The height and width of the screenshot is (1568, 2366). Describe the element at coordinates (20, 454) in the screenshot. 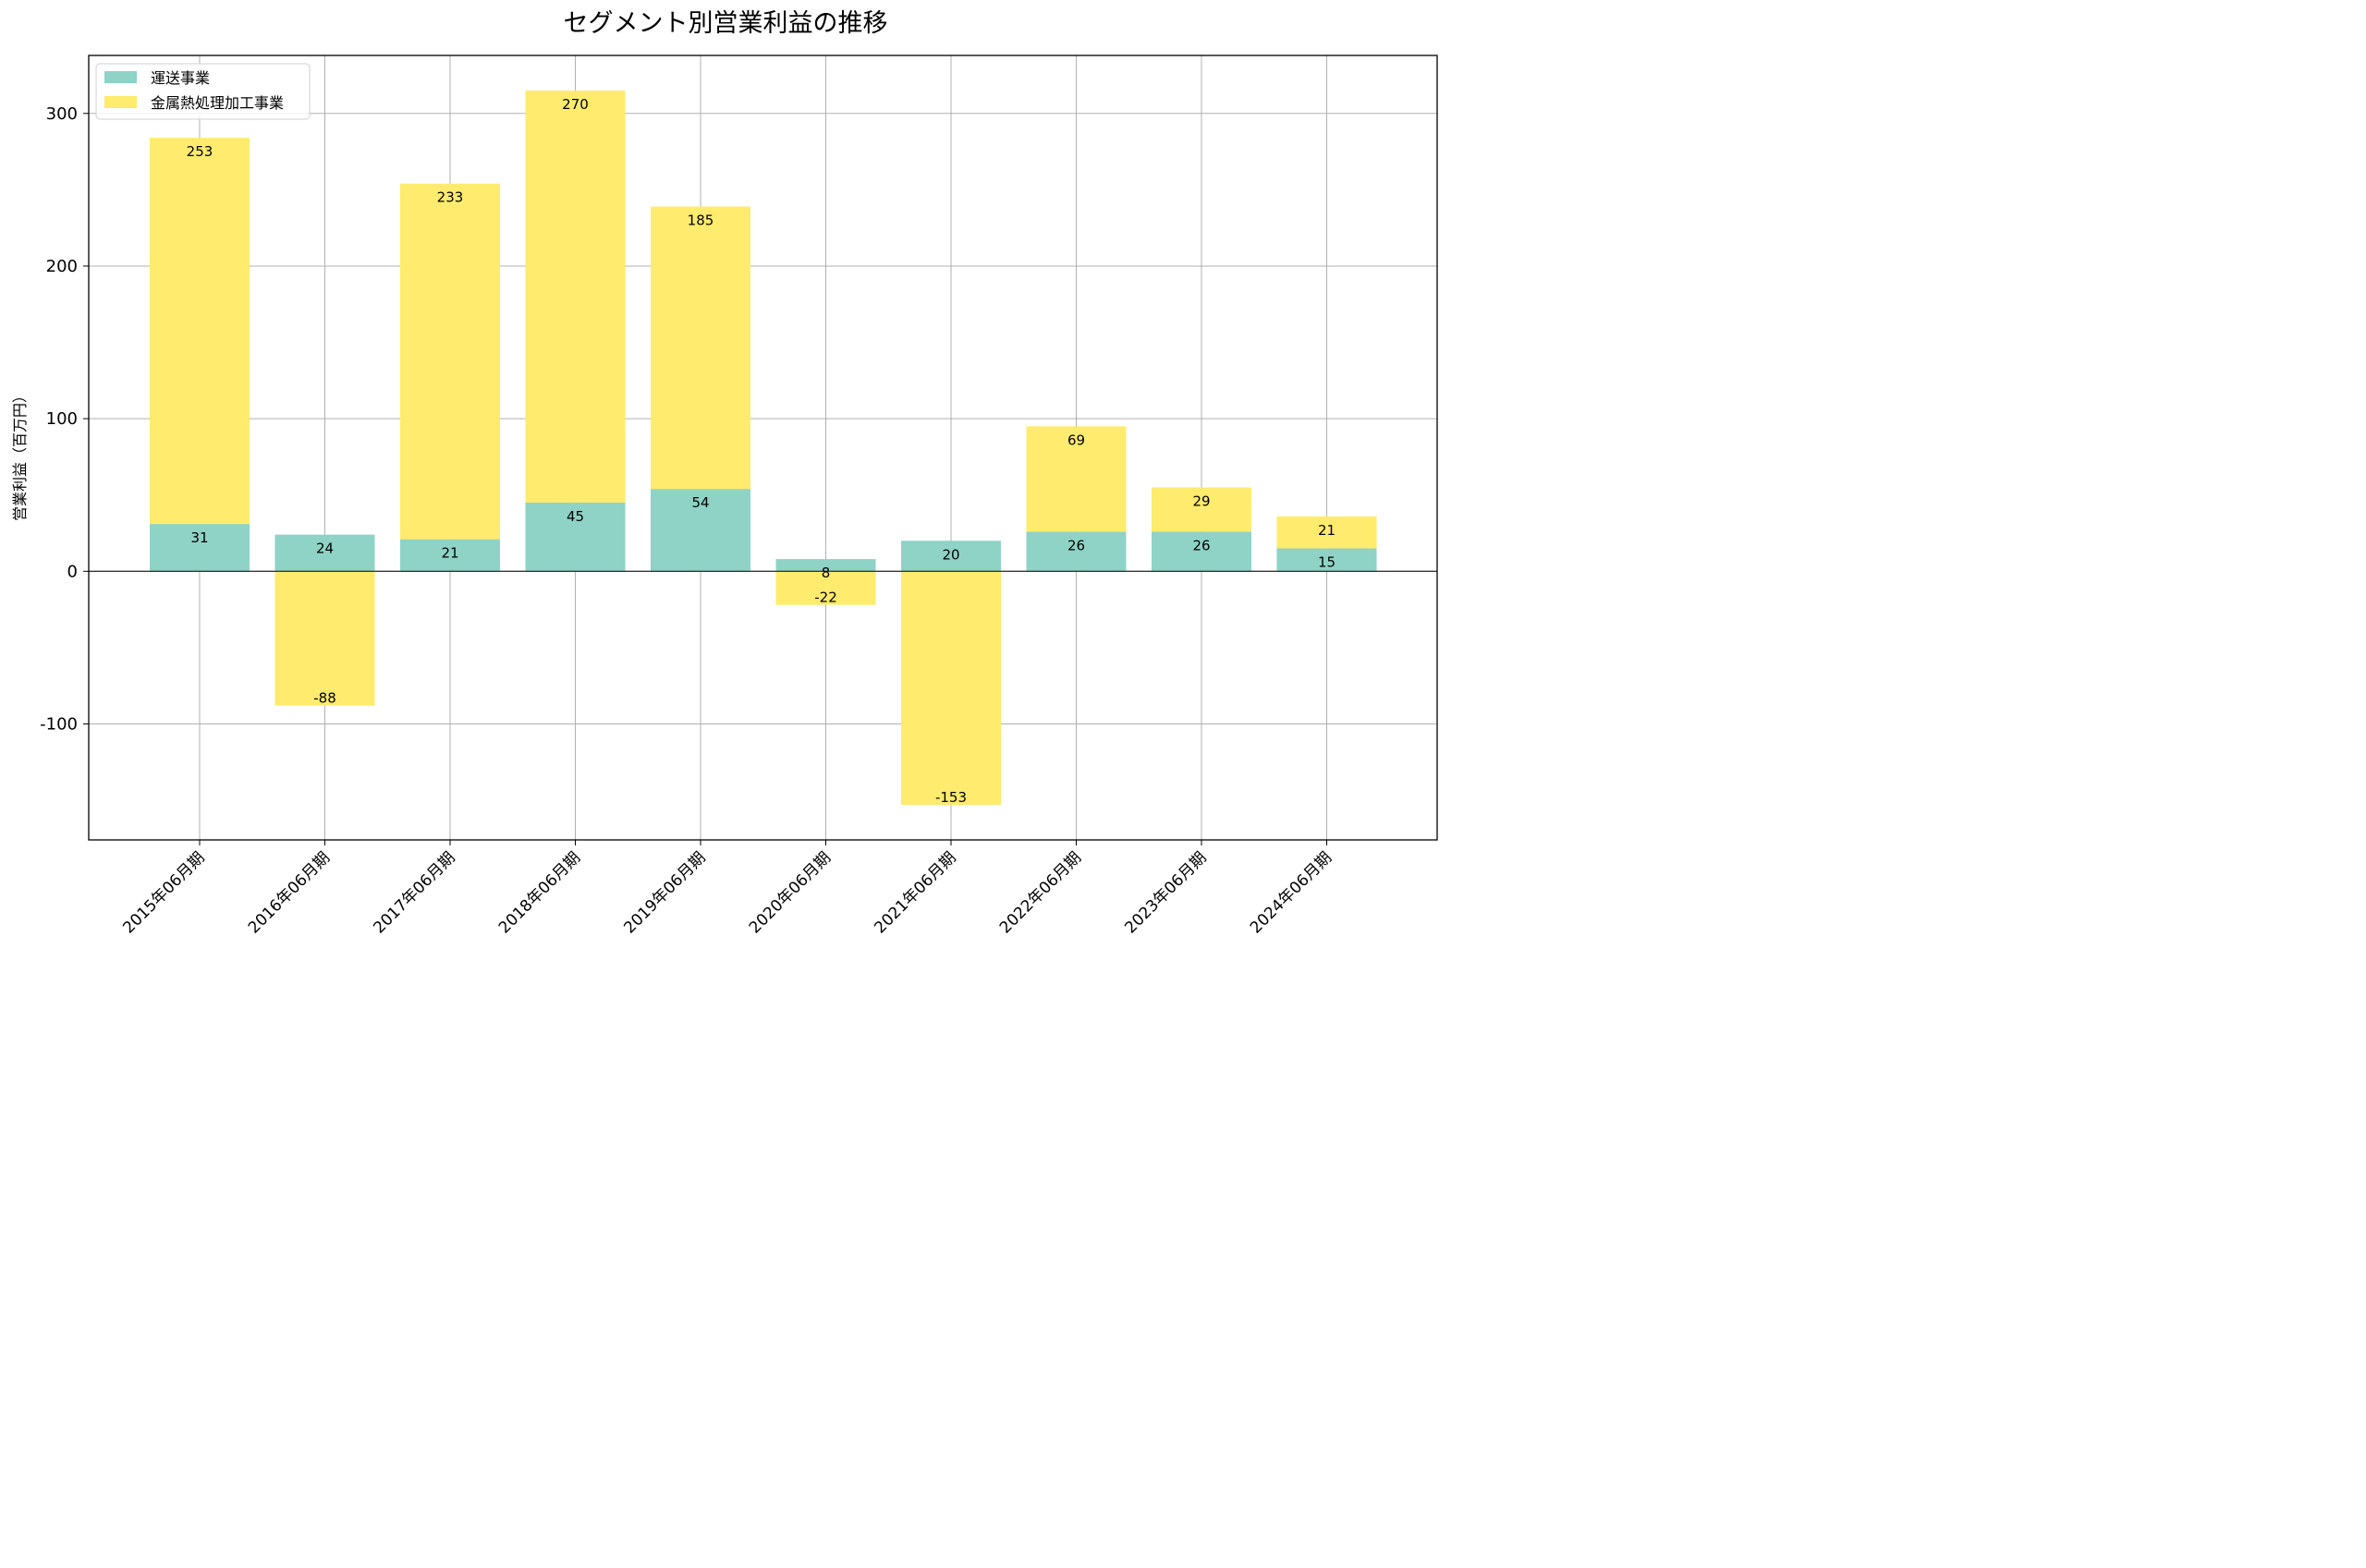

I see `y-axis-label: 営業利益（百万円）` at that location.